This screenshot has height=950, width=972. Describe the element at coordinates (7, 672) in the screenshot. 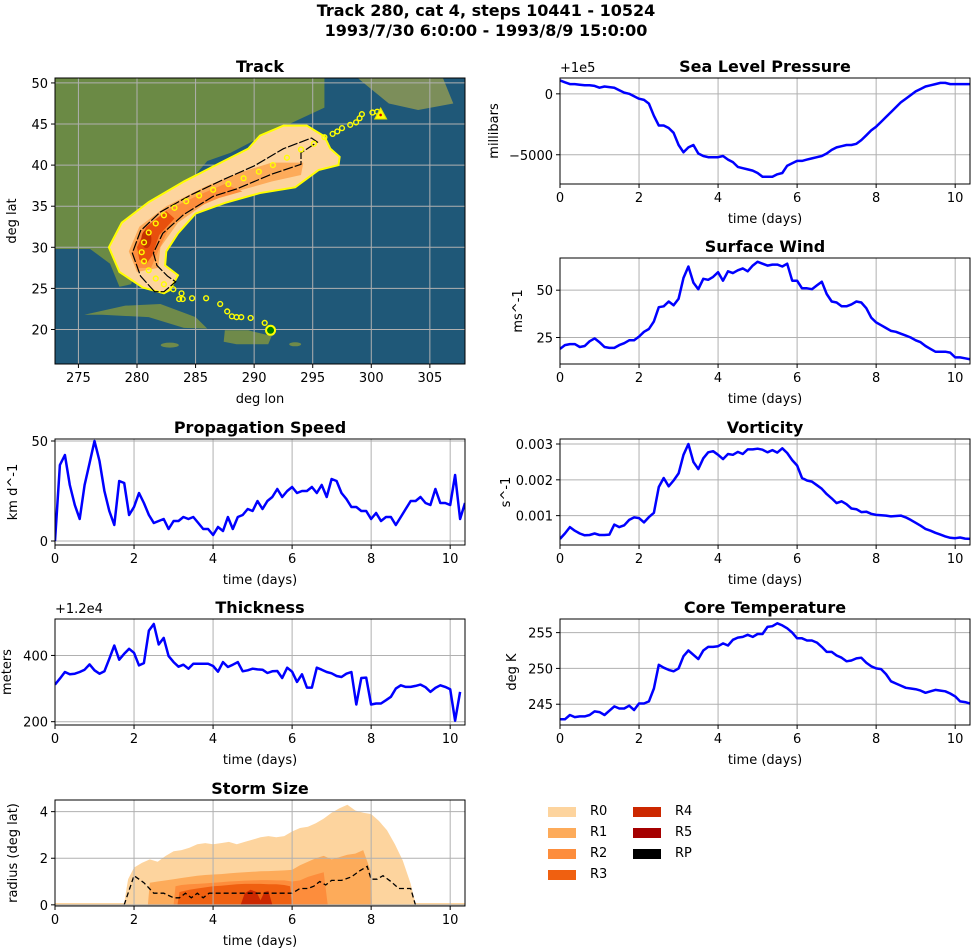

I see `y-axis-label: meters` at that location.